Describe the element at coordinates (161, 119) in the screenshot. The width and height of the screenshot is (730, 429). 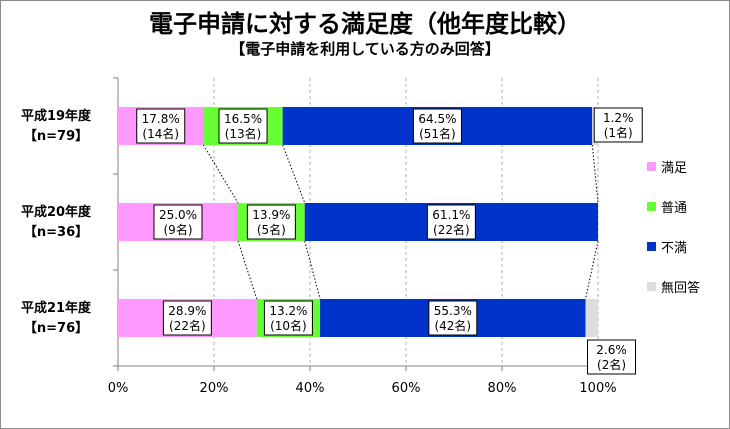
I see `data-label: 17.8%` at that location.